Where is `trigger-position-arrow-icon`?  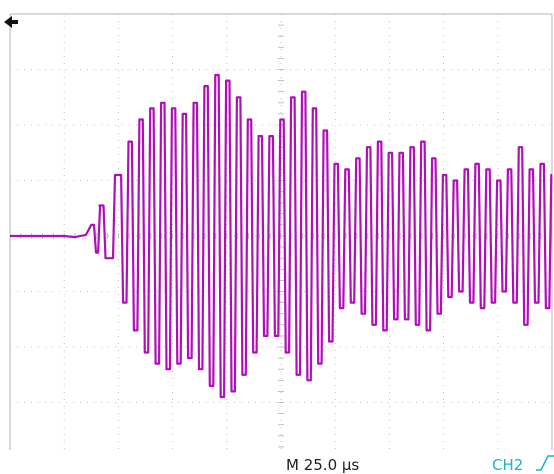 trigger-position-arrow-icon is located at coordinates (11, 22).